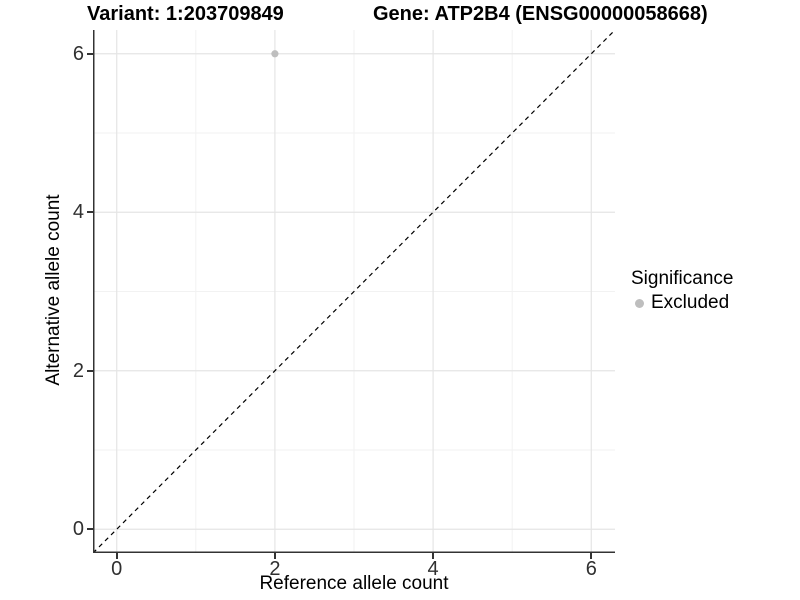 The height and width of the screenshot is (600, 800). What do you see at coordinates (682, 278) in the screenshot?
I see `legend-title: Significance` at bounding box center [682, 278].